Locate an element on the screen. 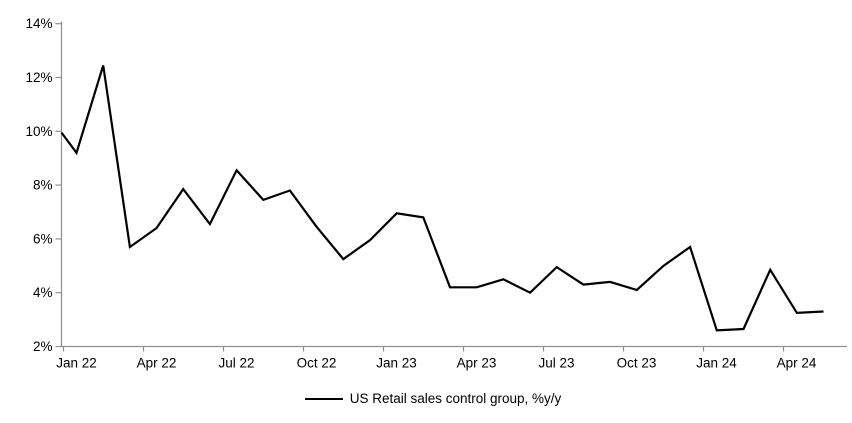 The image size is (852, 423). y-tick-label: 10% is located at coordinates (38, 131).